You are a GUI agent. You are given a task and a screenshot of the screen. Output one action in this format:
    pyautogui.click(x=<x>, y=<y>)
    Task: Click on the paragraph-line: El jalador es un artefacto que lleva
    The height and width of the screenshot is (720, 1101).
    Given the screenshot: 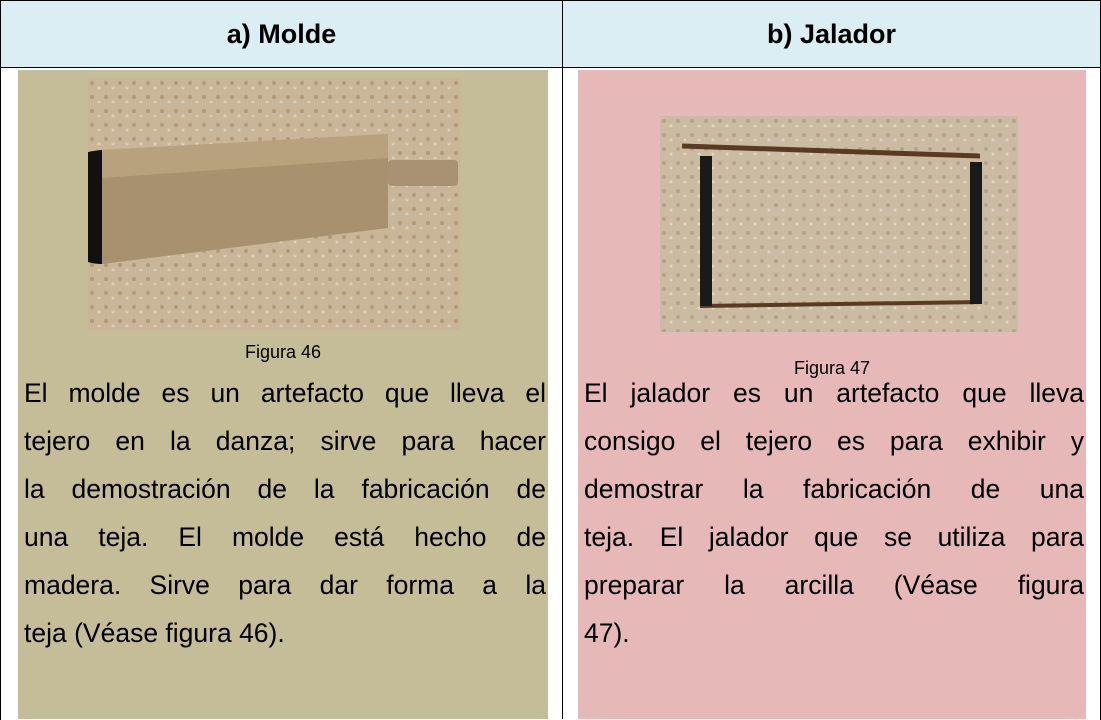 What is the action you would take?
    pyautogui.click(x=834, y=393)
    